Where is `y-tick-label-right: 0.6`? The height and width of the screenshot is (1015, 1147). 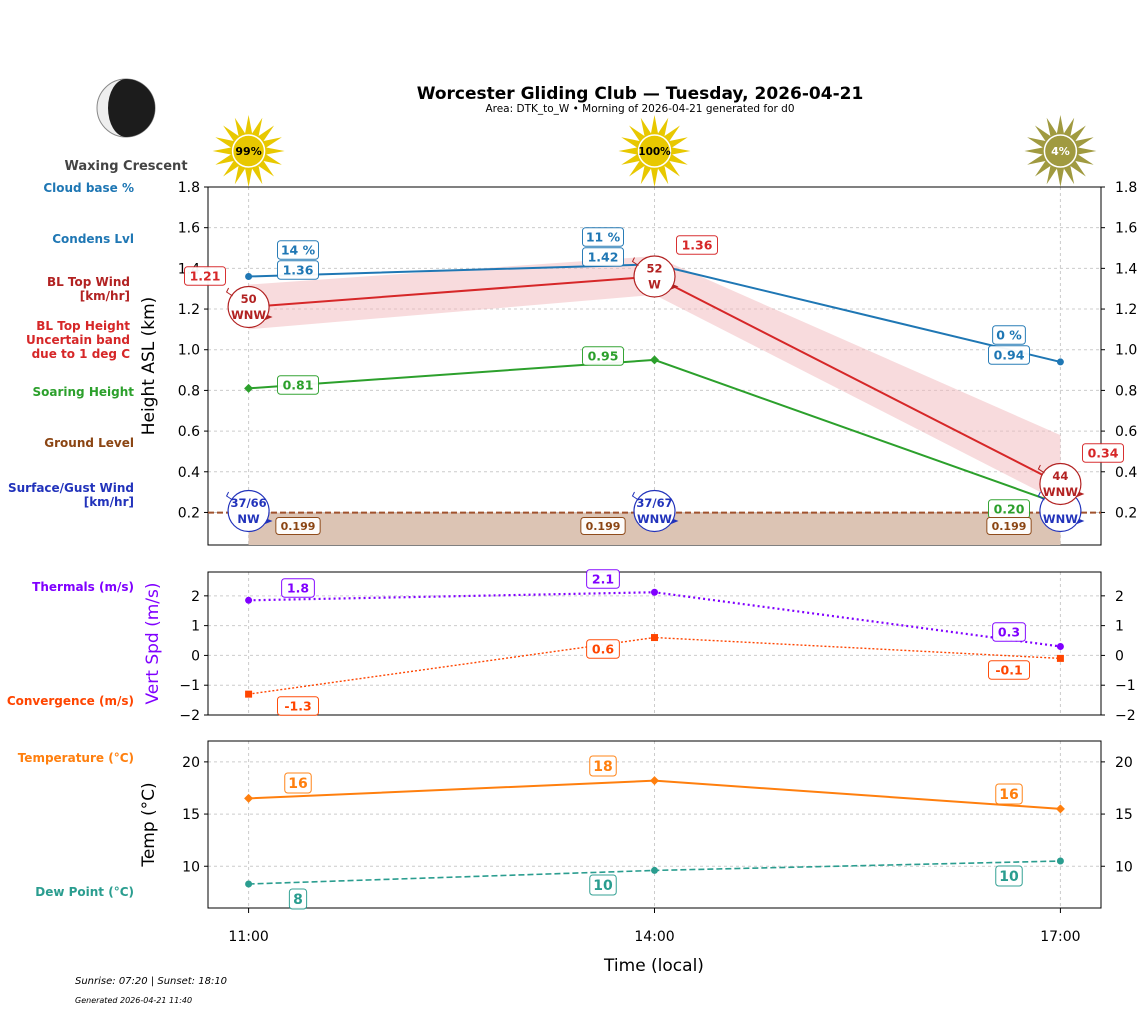
y-tick-label-right: 0.6 is located at coordinates (1126, 432).